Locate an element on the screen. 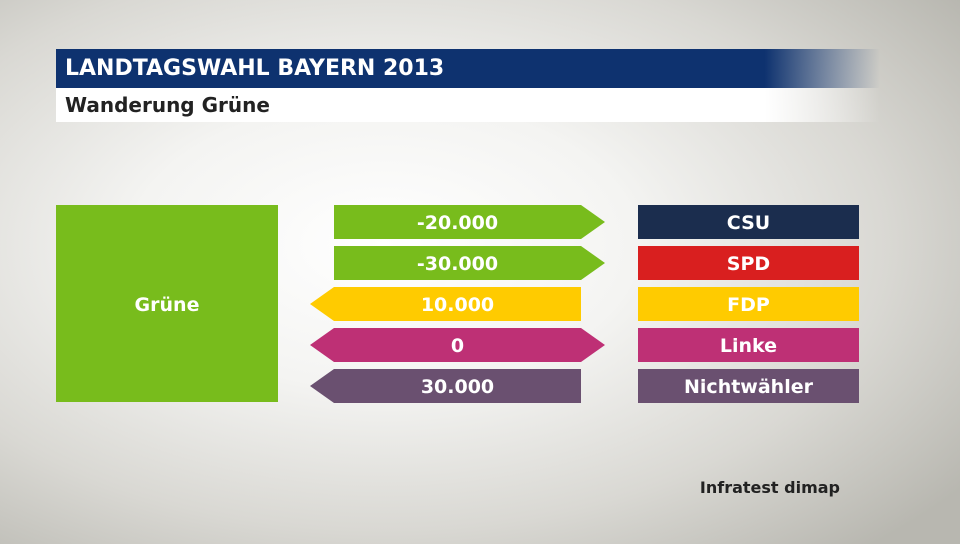  party-label-spd: SPD is located at coordinates (748, 264).